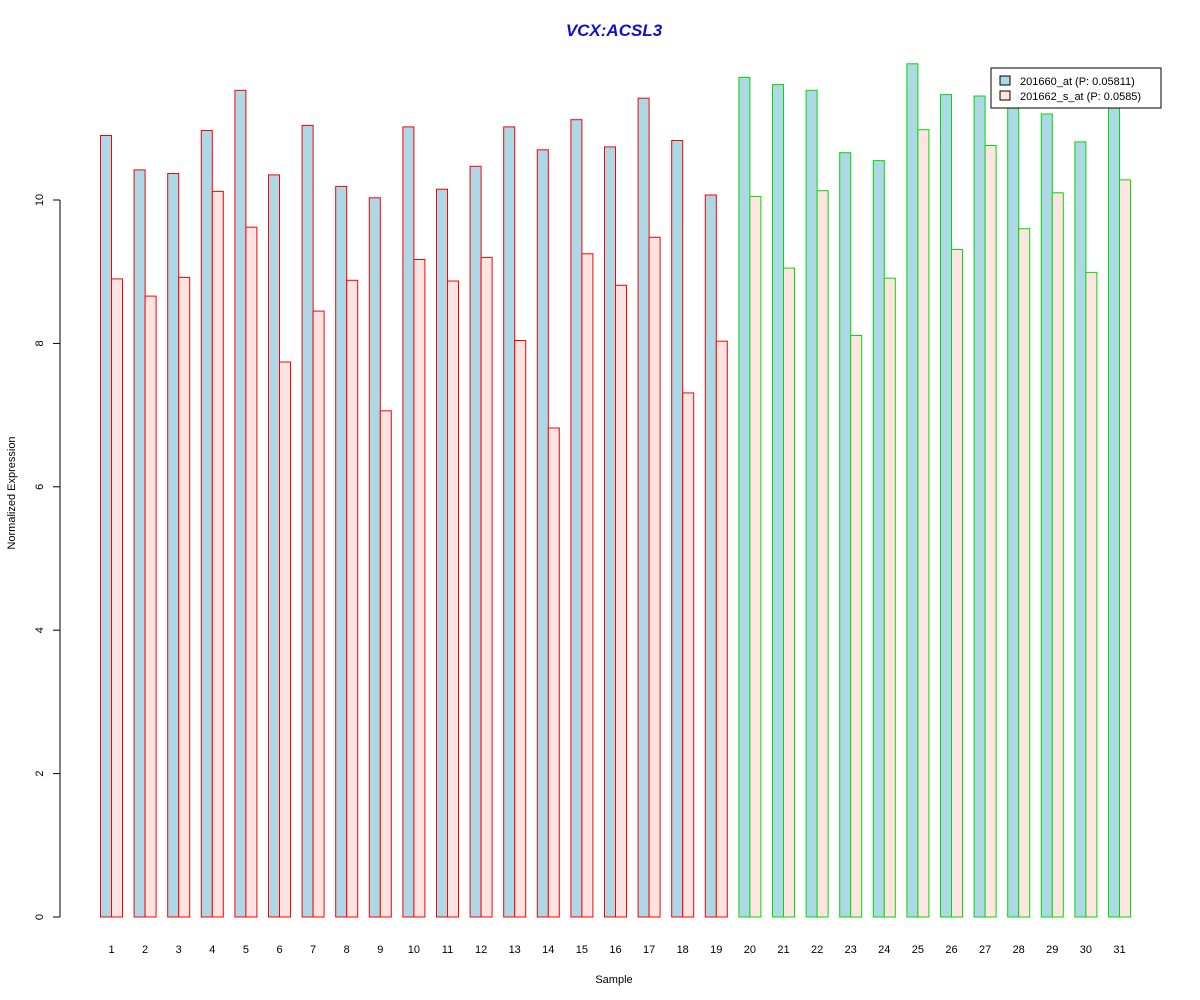  Describe the element at coordinates (1077, 82) in the screenshot. I see `legend-label-201660-at: 201660_at (P: 0.05811)` at that location.